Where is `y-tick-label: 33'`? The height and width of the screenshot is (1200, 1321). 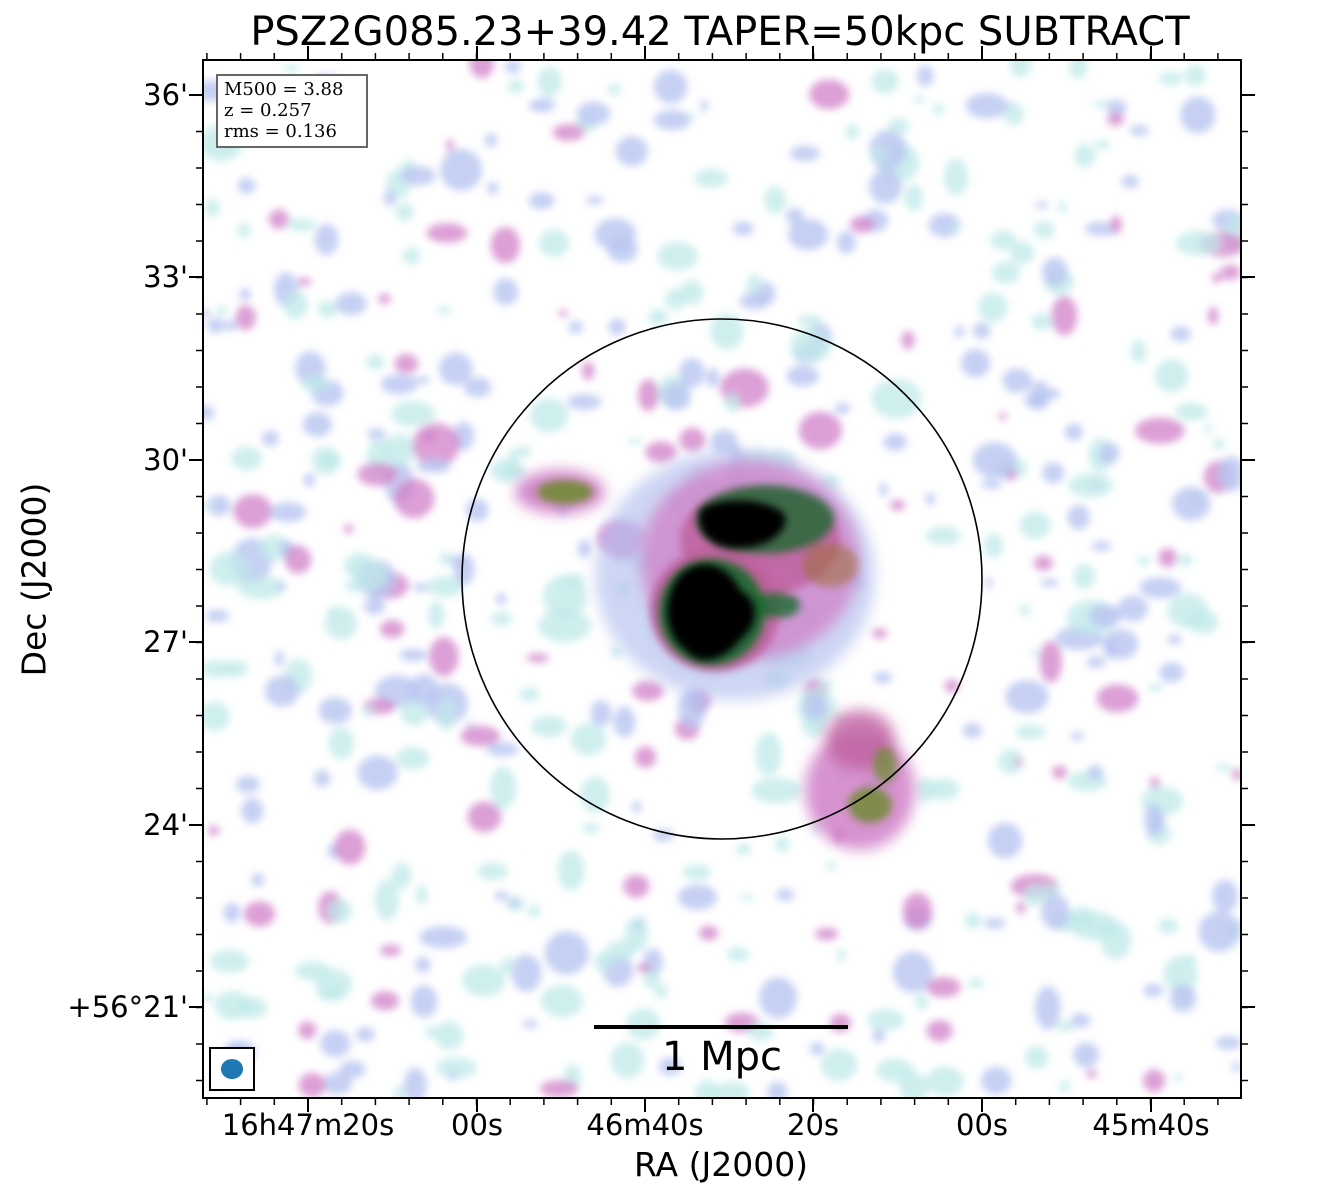
y-tick-label: 33' is located at coordinates (165, 277).